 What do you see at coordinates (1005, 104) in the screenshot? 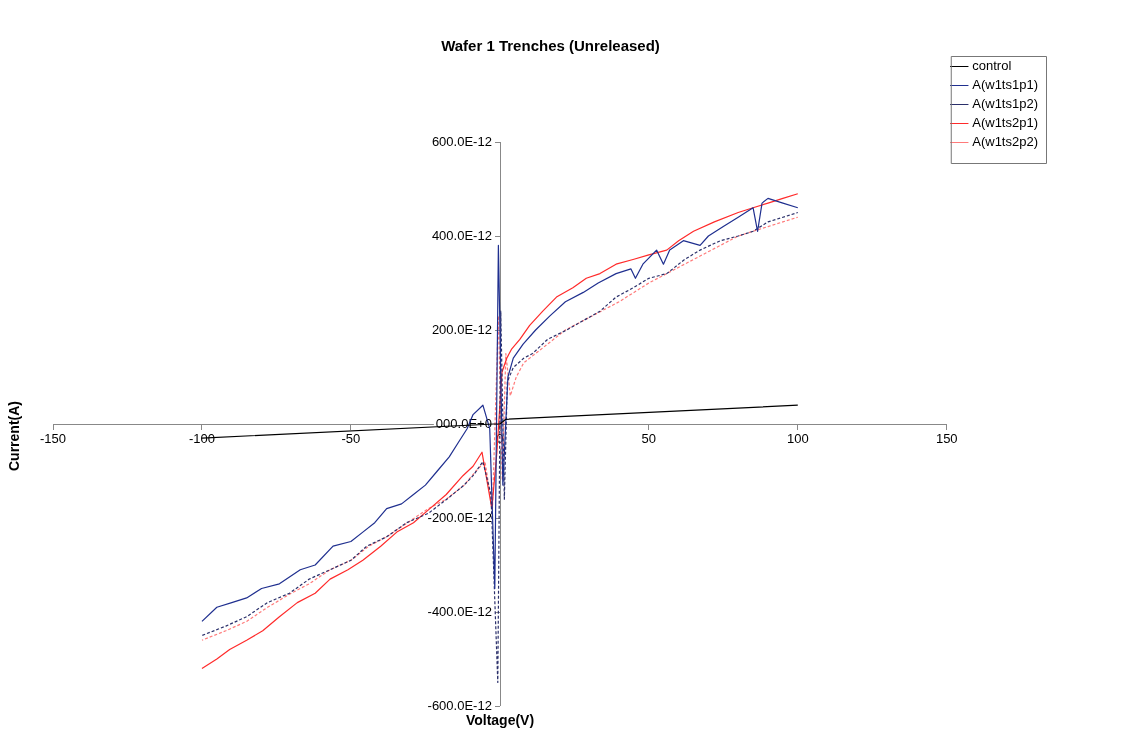
I see `legend-label: A(w1ts1p2)` at bounding box center [1005, 104].